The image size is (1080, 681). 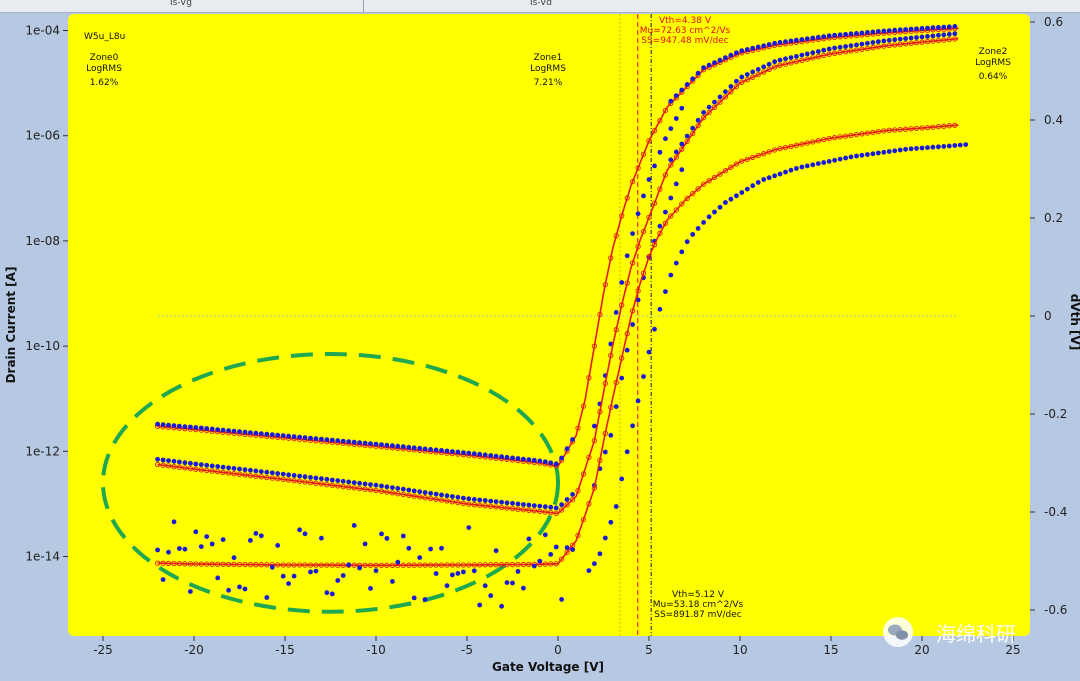 What do you see at coordinates (685, 31) in the screenshot?
I see `fit1-annotation: Mu=72.63 cm^2/Vs` at bounding box center [685, 31].